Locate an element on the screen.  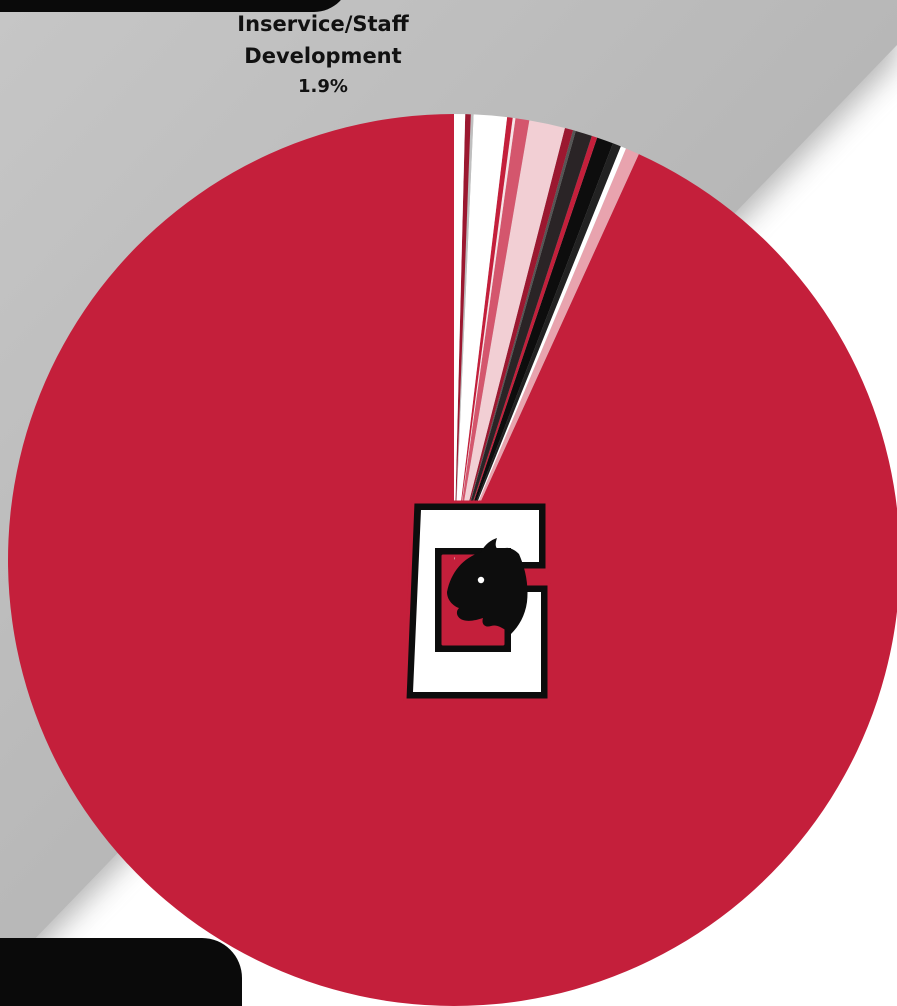
slice-callout: Inservice/Staff Development 1.9% is located at coordinates (323, 55).